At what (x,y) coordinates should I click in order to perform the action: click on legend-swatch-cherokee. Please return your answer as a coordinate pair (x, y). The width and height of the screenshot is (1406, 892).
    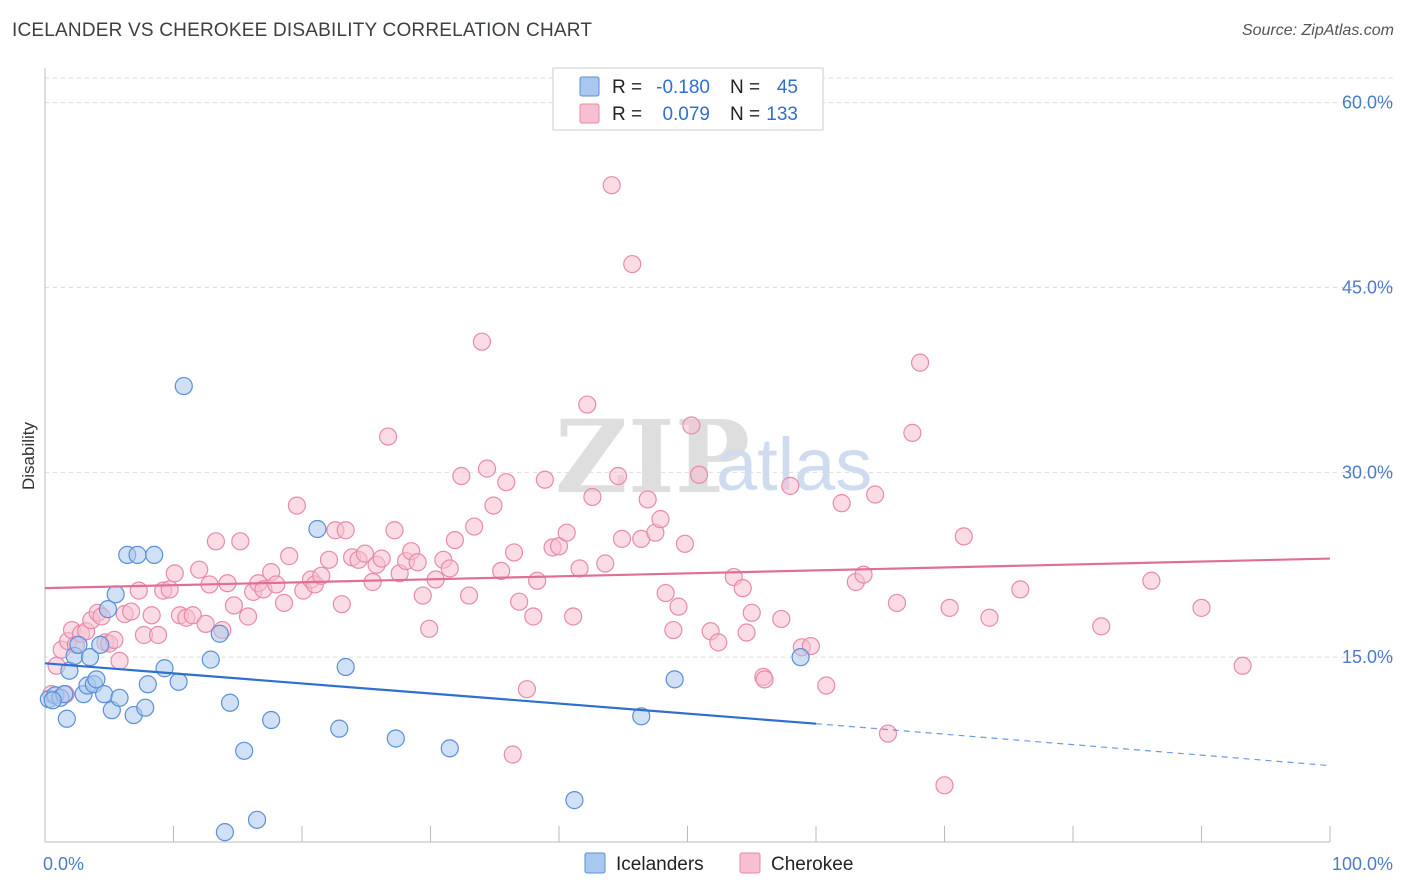
    Looking at the image, I should click on (750, 863).